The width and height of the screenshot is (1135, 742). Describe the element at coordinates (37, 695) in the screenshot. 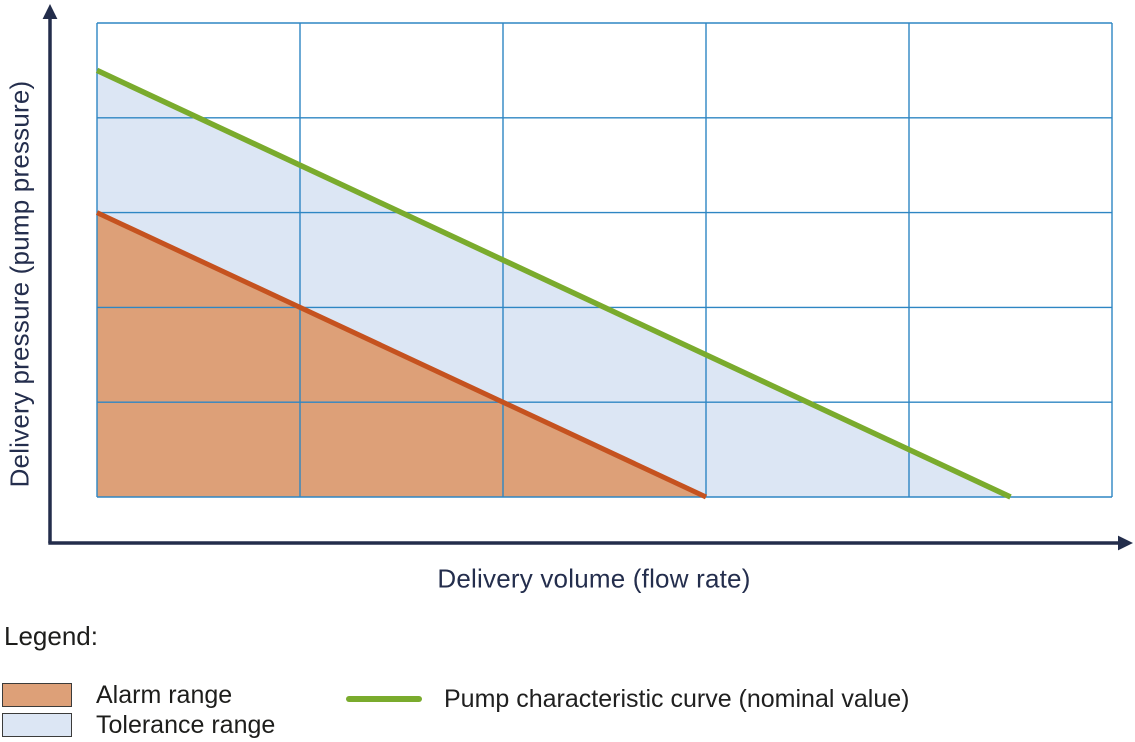

I see `alarm-range-swatch` at that location.